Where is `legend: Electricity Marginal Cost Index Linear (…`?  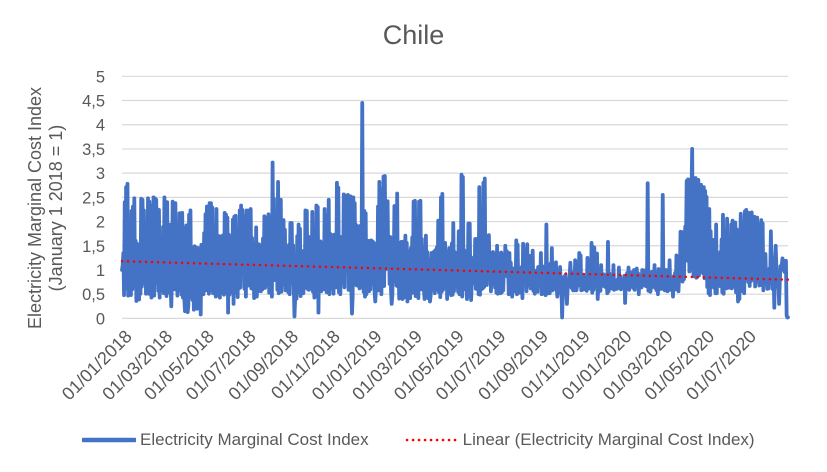
legend: Electricity Marginal Cost Index Linear (… is located at coordinates (454, 440).